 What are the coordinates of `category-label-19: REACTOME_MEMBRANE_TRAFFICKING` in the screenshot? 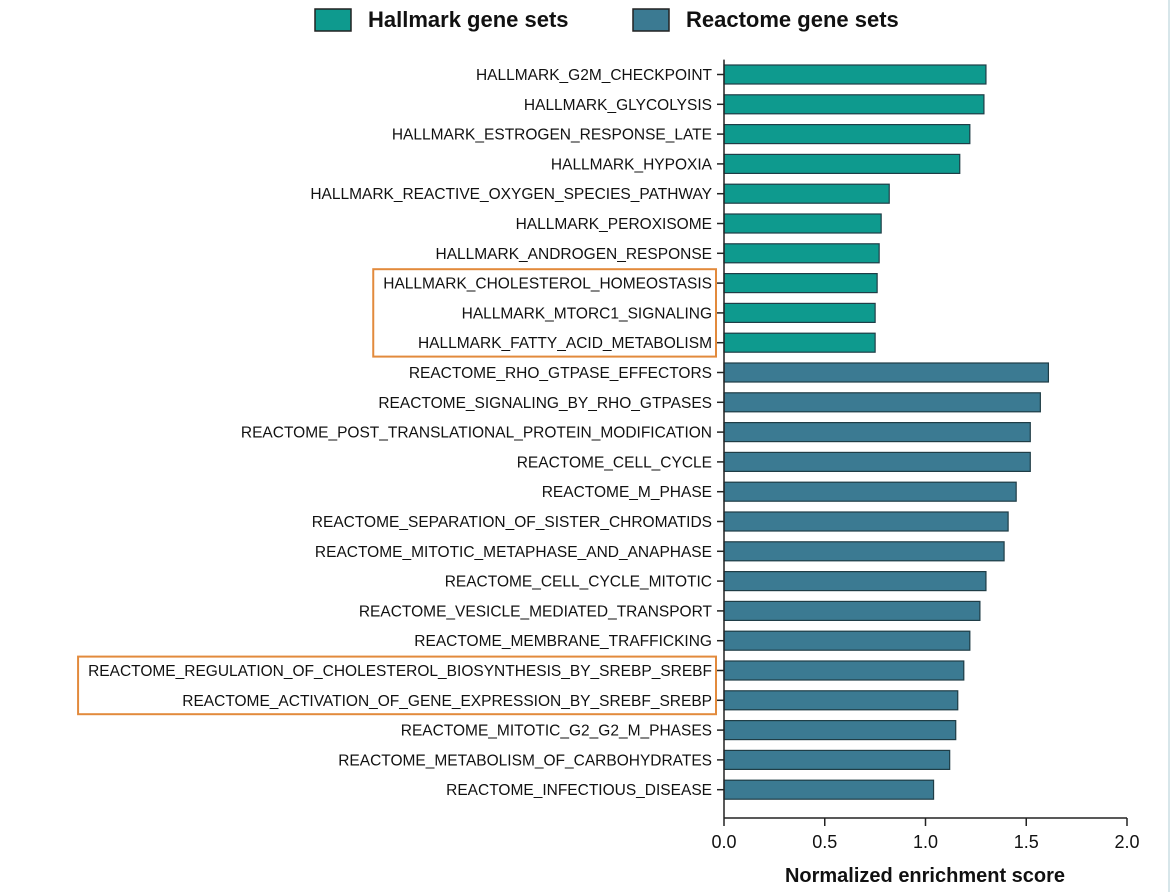 It's located at (563, 641).